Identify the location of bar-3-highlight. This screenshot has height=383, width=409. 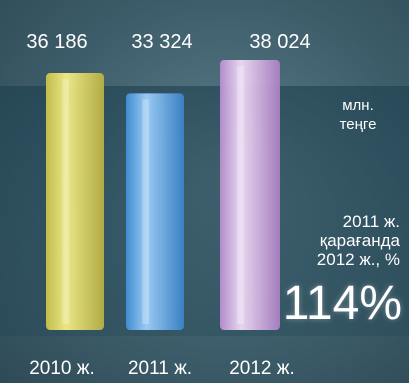
(240, 195).